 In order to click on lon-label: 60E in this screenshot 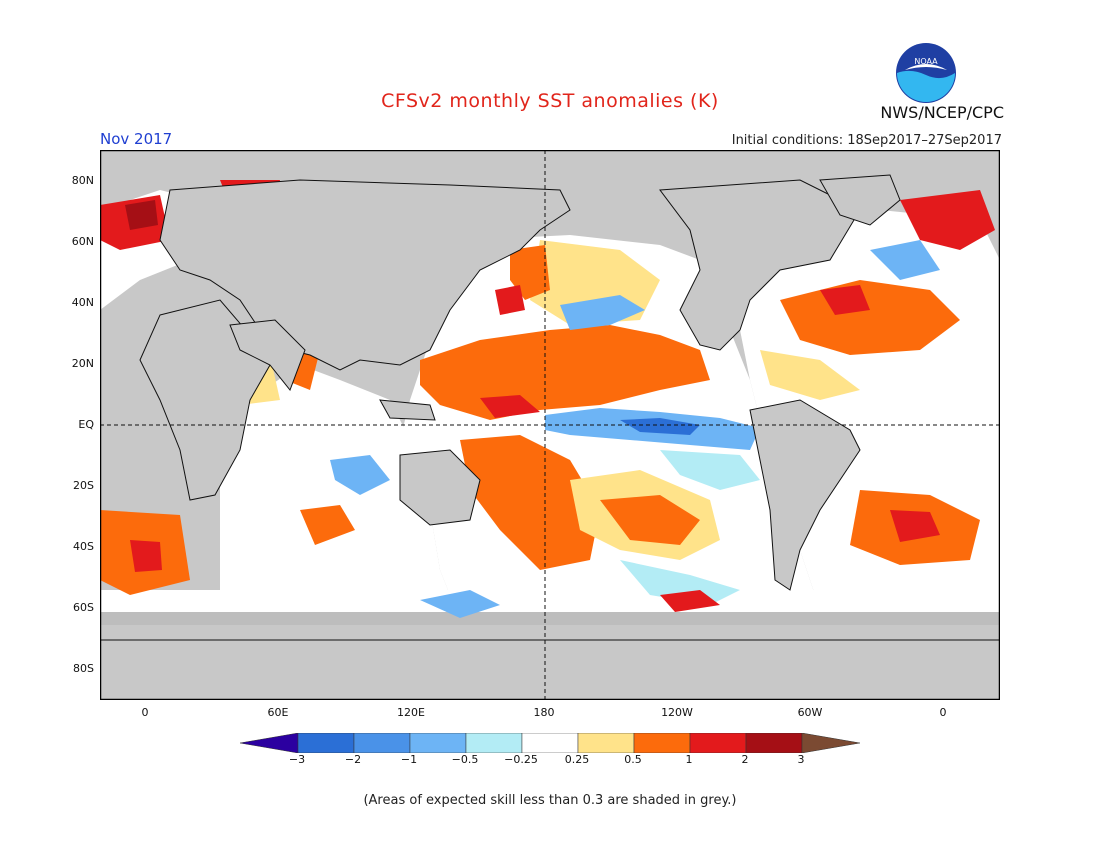, I will do `click(278, 712)`.